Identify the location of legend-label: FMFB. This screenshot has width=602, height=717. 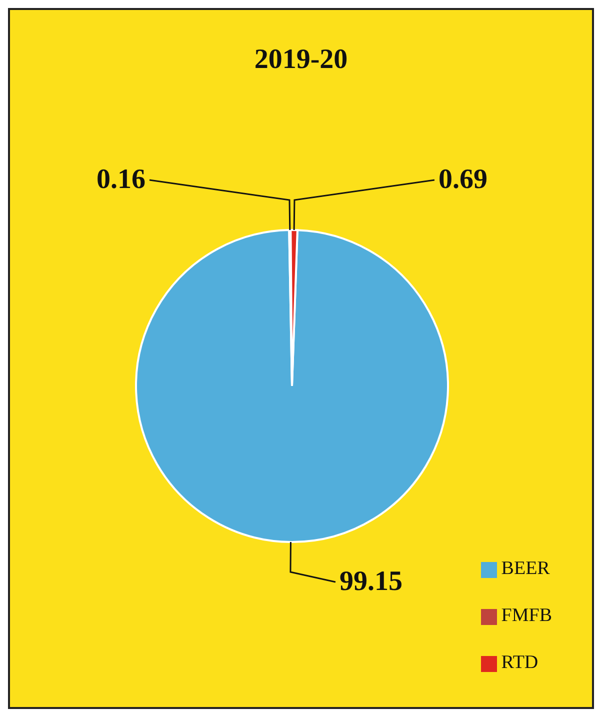
(526, 615).